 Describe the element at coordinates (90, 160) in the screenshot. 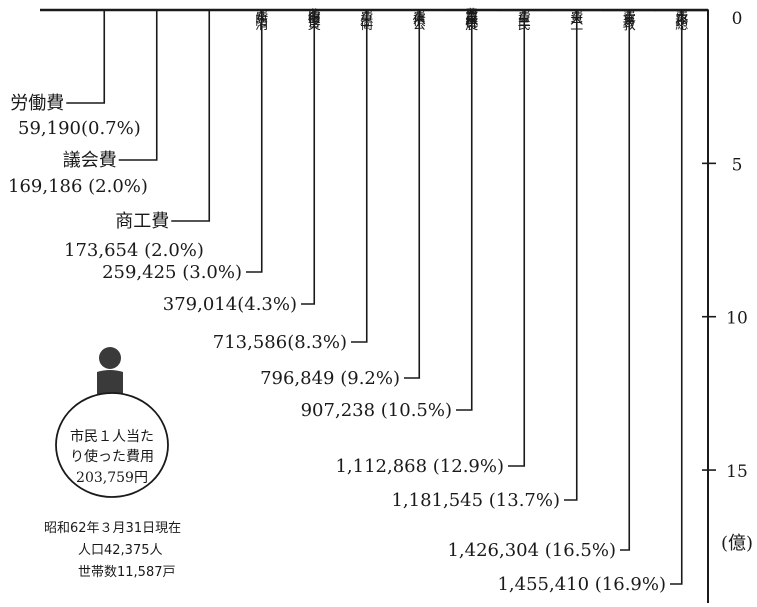

I see `category-name-label: 議会費` at that location.